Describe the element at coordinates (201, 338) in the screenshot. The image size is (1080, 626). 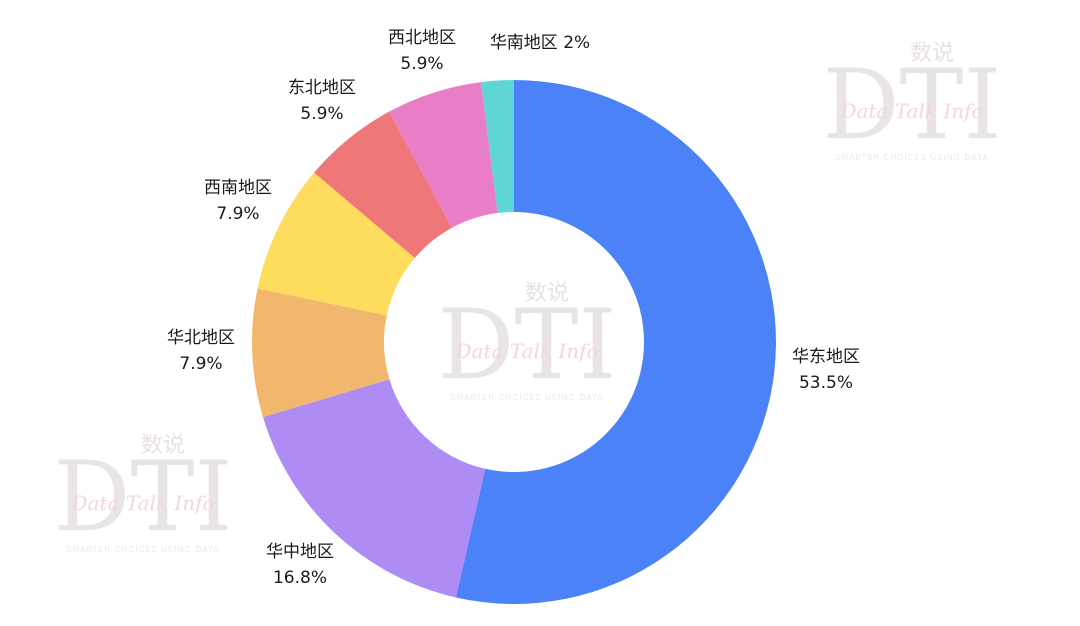
I see `slice-label-name-3: 华北地区` at that location.